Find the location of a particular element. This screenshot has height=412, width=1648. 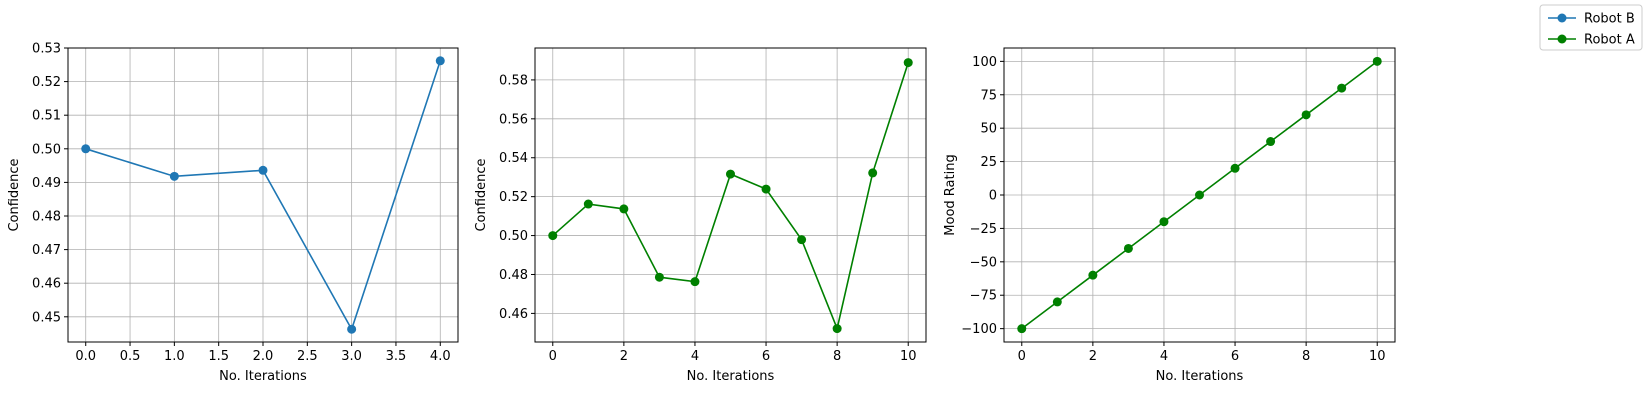

y-tick-label: 0.51 is located at coordinates (46, 116).